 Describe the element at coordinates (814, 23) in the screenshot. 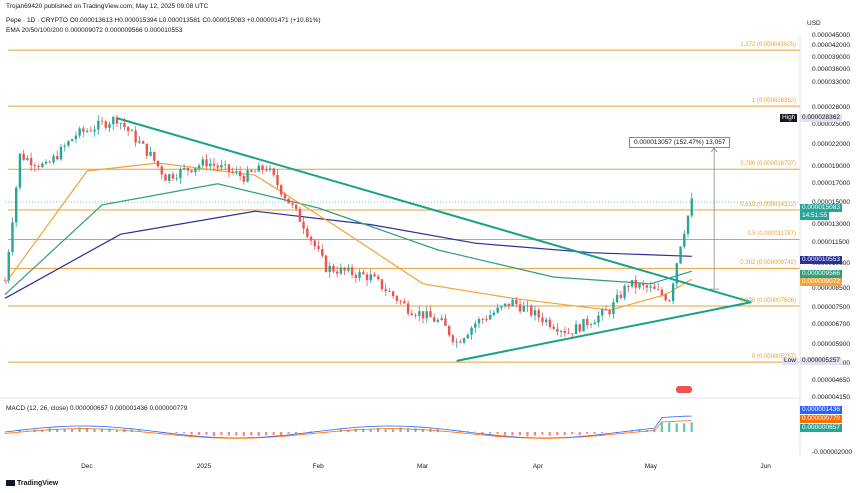

I see `currency-label: USD` at that location.